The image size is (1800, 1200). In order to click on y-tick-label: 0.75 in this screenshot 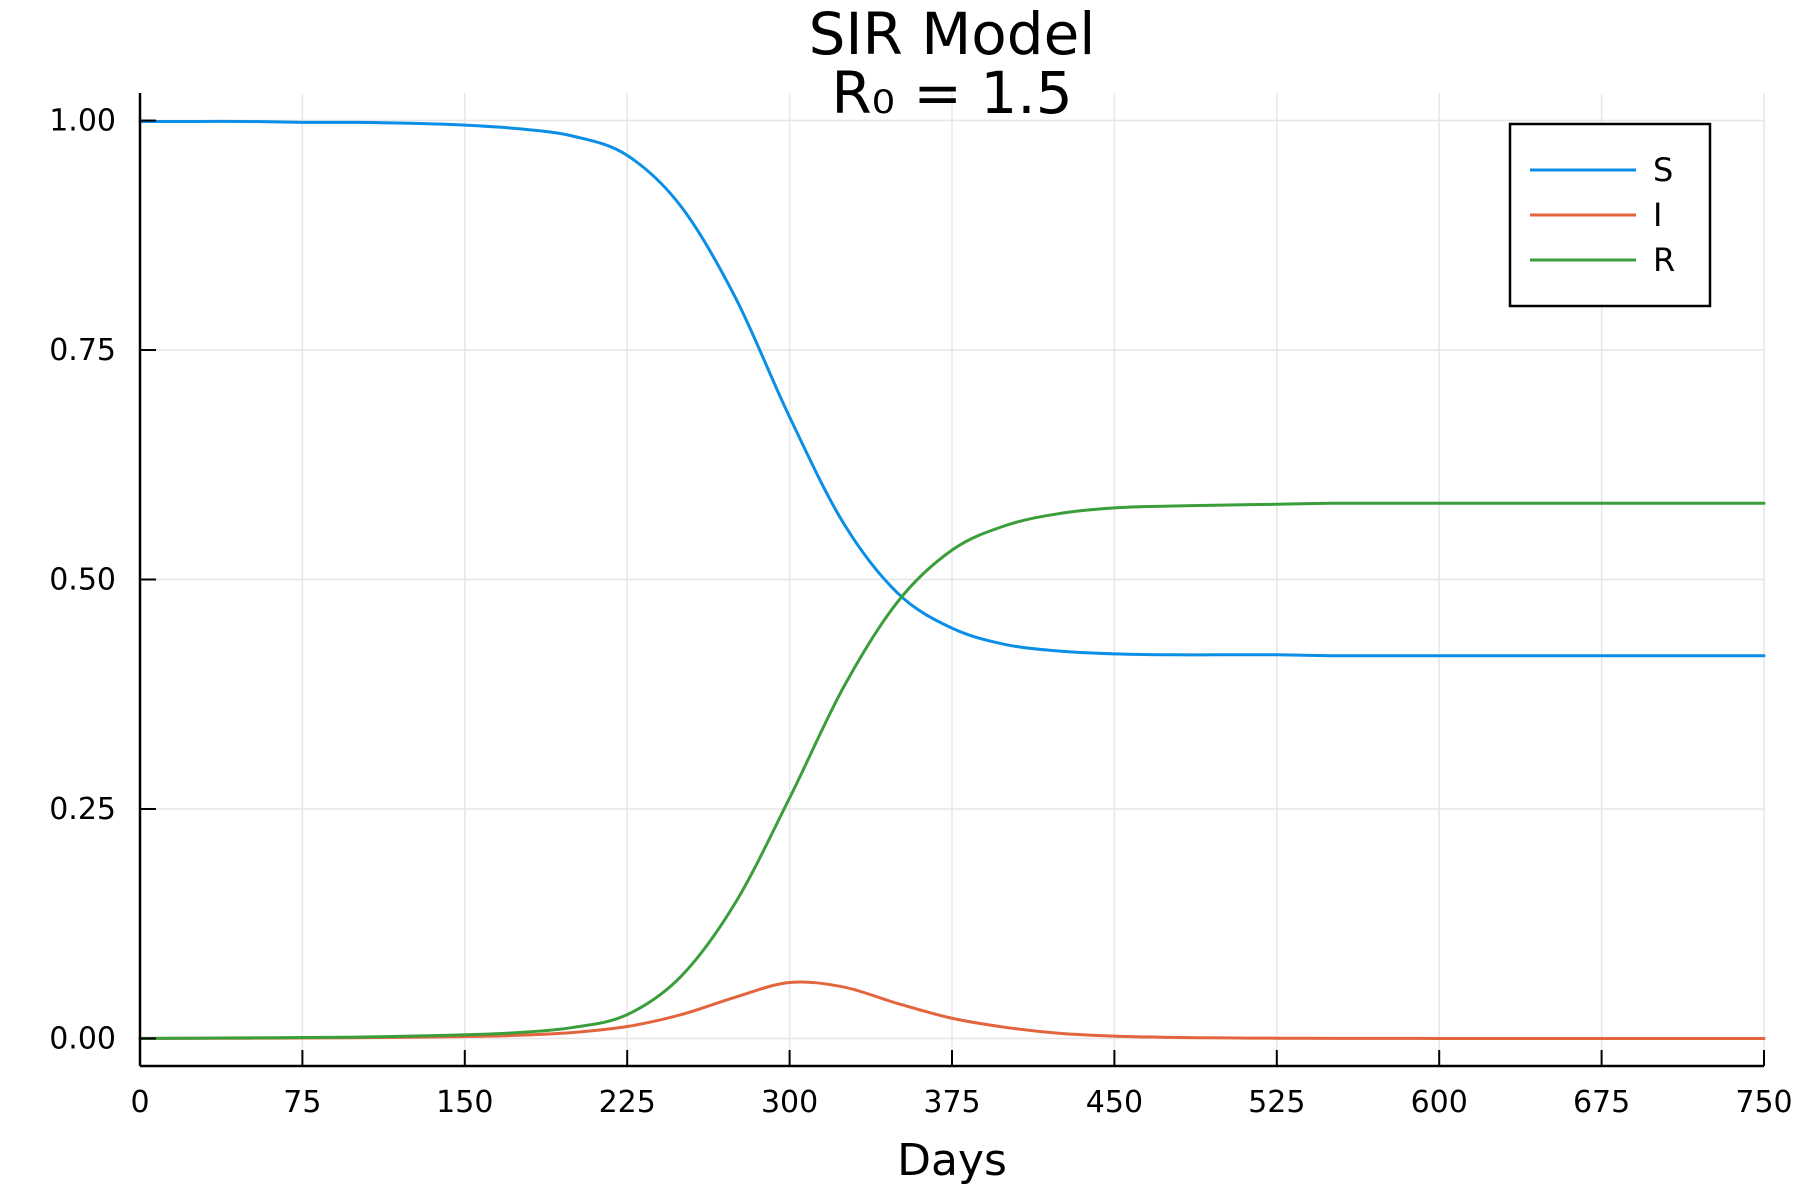, I will do `click(82, 350)`.